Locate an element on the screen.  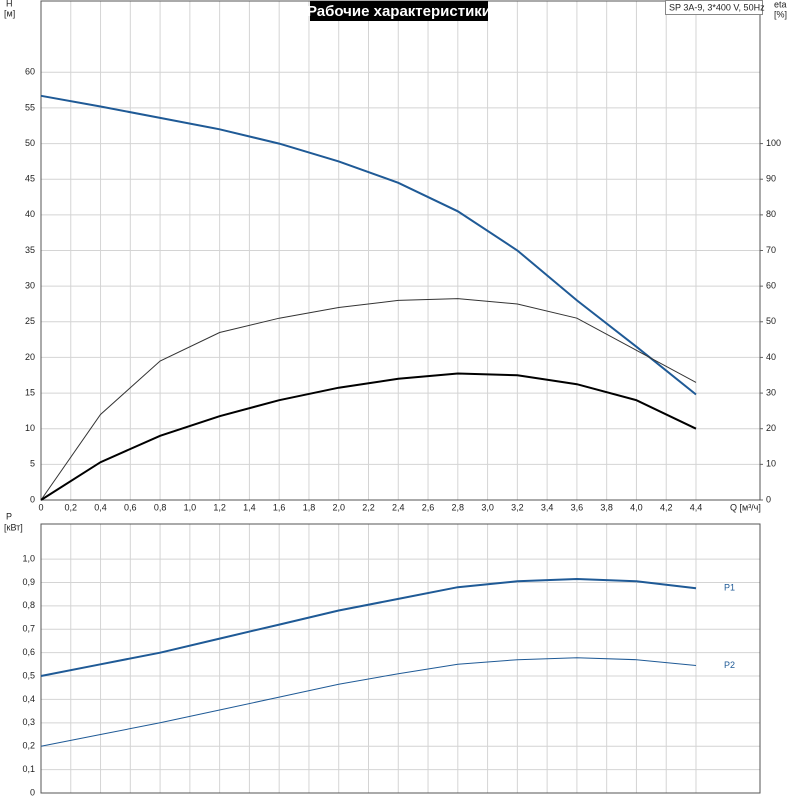
y-axis-label: P is located at coordinates (9, 516).